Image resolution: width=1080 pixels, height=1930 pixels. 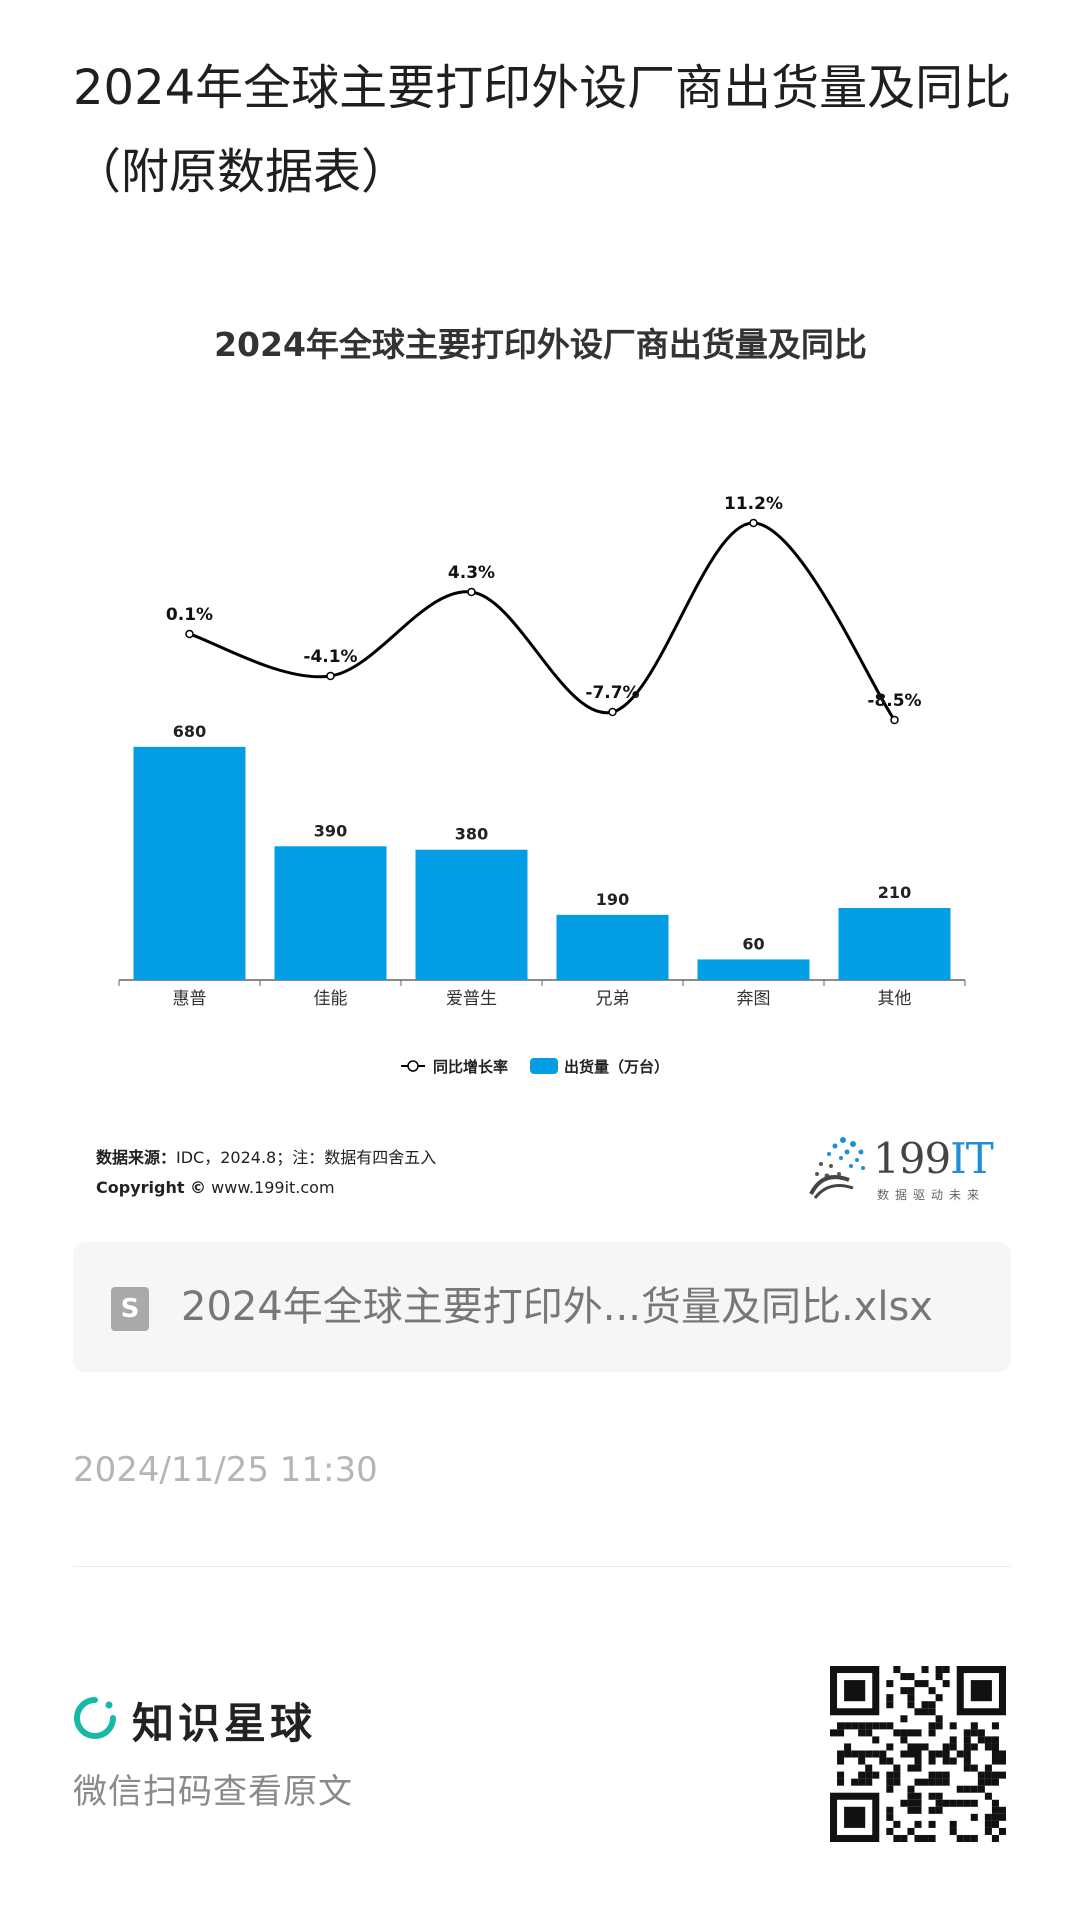 I want to click on attachment-card: S 2024年全球主要打印外...货量及同比.xlsx, so click(x=542, y=1307).